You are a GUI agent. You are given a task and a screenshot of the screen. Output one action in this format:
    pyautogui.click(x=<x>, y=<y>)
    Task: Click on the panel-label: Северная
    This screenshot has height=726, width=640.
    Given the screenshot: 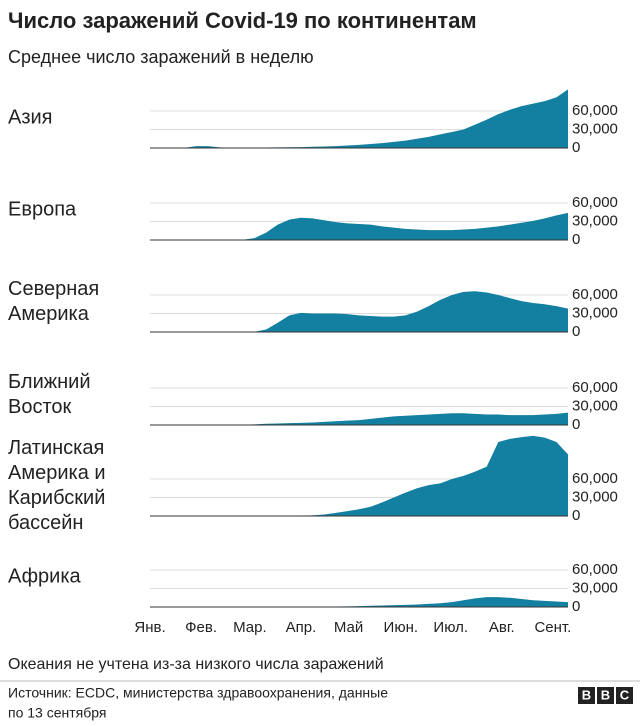 What is the action you would take?
    pyautogui.click(x=53, y=289)
    